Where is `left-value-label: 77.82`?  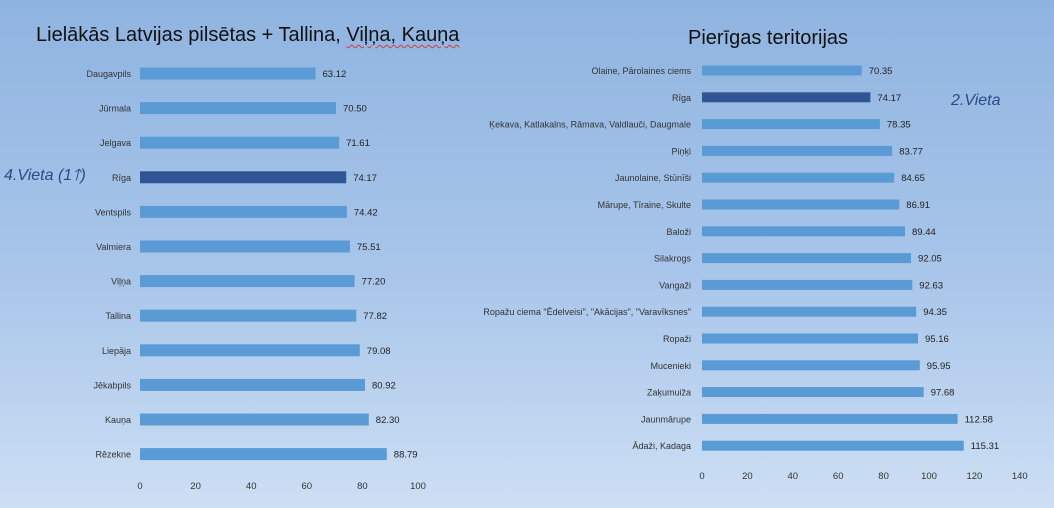
left-value-label: 77.82 is located at coordinates (375, 316).